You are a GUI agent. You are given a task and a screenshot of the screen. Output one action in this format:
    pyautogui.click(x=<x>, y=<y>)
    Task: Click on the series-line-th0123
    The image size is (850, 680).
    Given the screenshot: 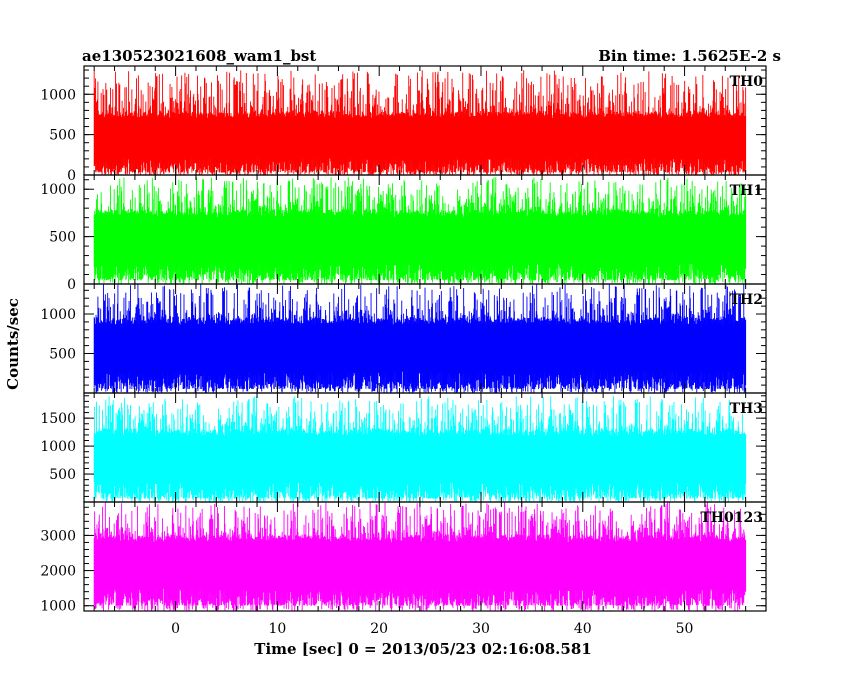 What is the action you would take?
    pyautogui.click(x=420, y=556)
    